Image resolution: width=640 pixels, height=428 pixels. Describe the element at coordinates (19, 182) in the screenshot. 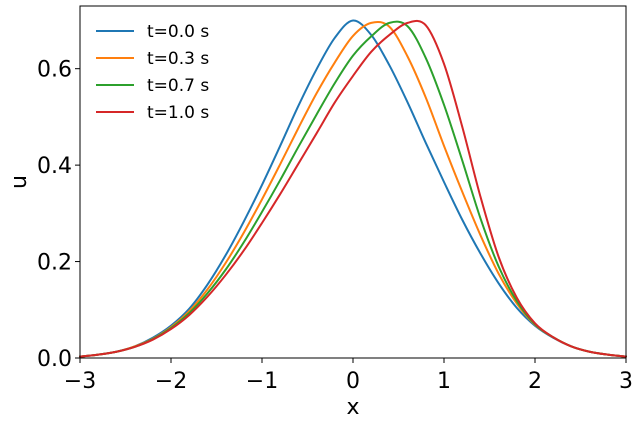

I see `y-axis-label: u` at that location.